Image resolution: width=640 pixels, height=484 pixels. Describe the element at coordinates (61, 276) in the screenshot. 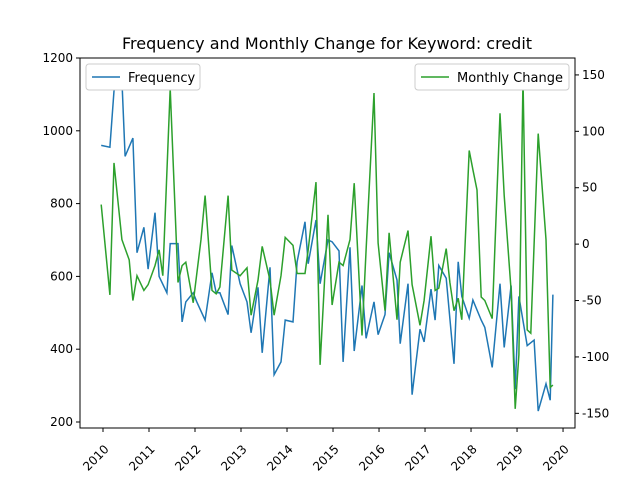

I see `y-tick-label: 600` at that location.